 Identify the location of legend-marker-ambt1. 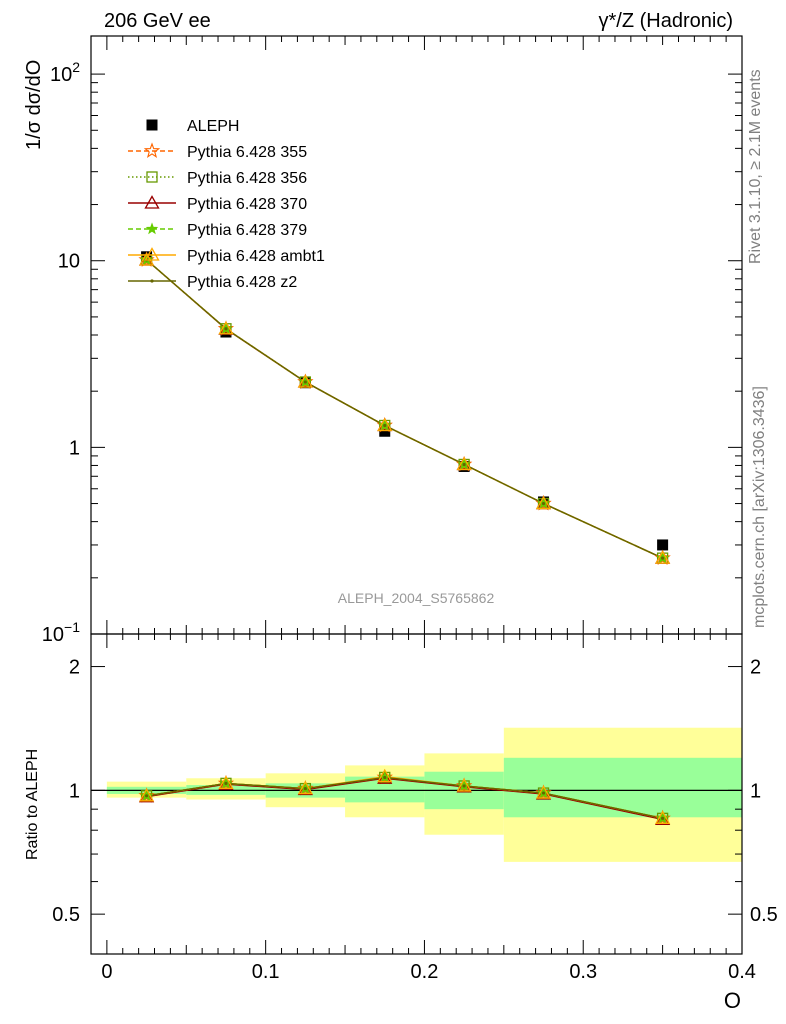
(152, 254).